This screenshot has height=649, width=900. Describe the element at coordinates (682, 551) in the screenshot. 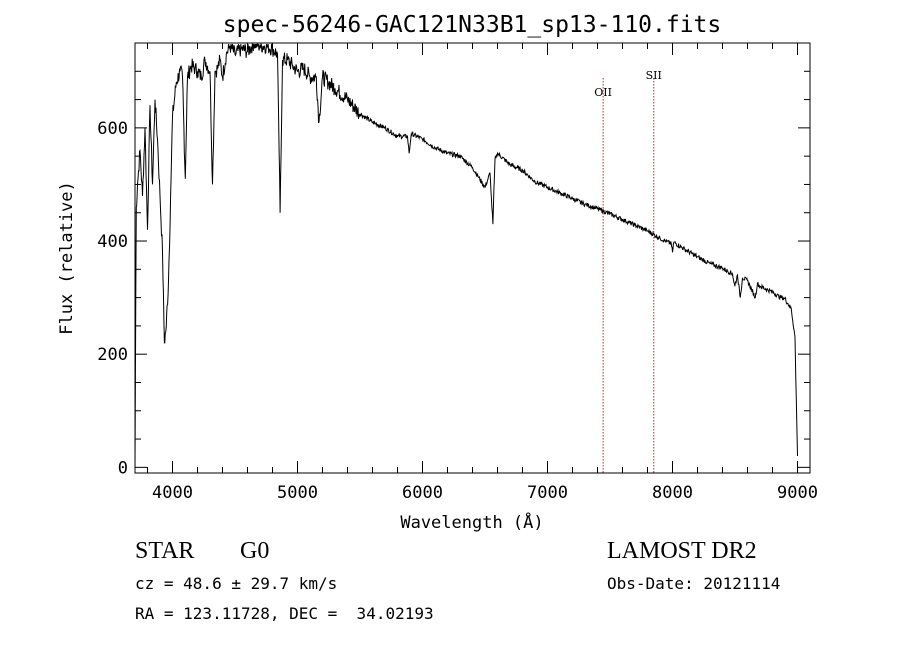

I see `survey-name: LAMOST DR2` at that location.